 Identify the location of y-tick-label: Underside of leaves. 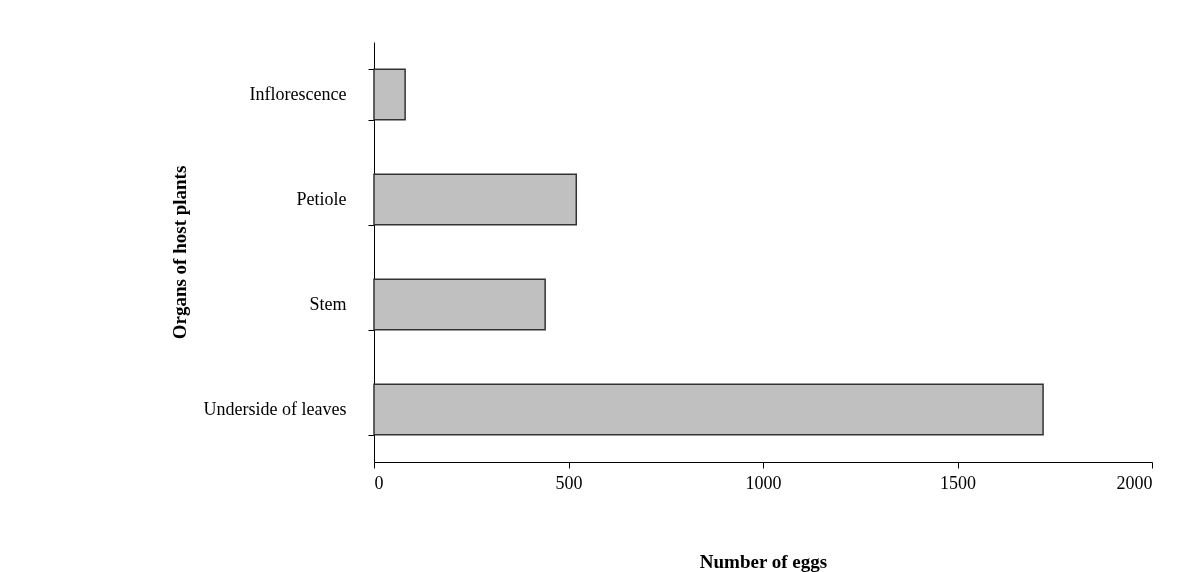
(275, 409).